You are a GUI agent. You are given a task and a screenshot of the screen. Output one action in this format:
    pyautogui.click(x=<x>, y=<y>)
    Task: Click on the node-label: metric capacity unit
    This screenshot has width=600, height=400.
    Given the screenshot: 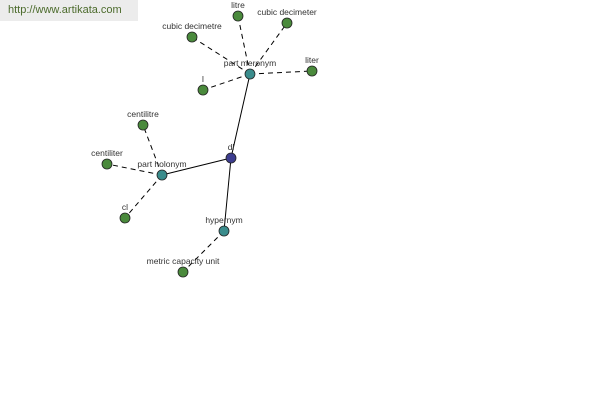 What is the action you would take?
    pyautogui.click(x=183, y=261)
    